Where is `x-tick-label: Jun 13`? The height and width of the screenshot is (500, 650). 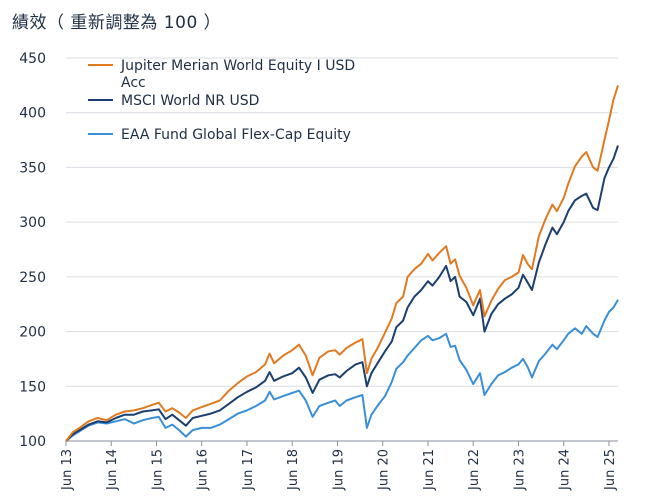 x-tick-label: Jun 13 is located at coordinates (67, 470).